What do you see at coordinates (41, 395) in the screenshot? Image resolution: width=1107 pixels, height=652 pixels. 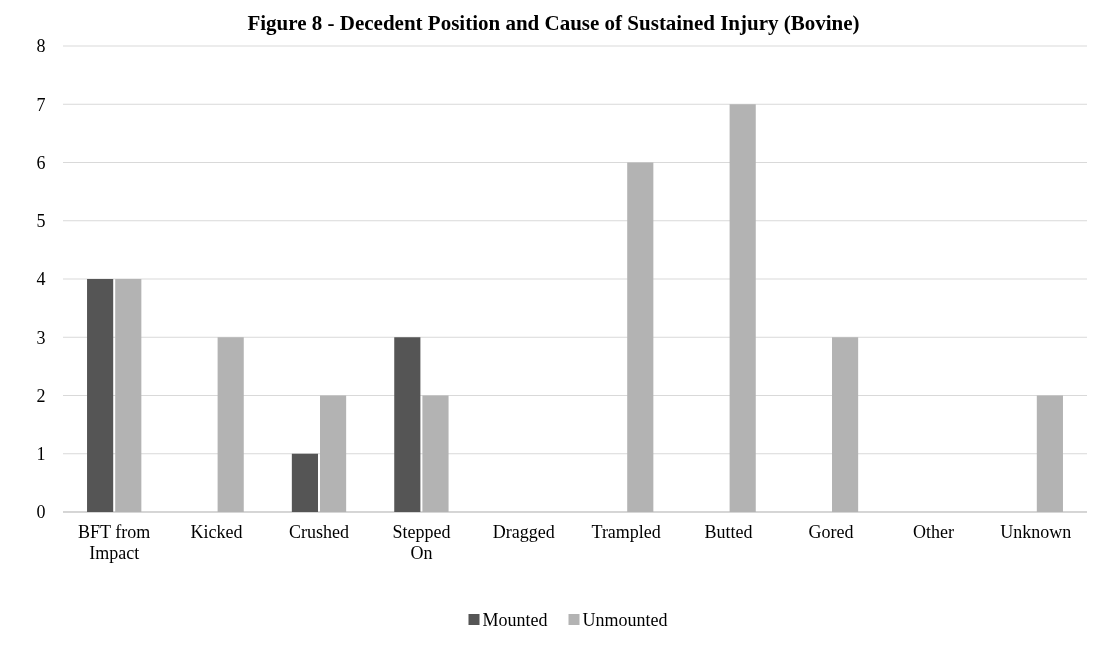 I see `y-tick-label: 2` at bounding box center [41, 395].